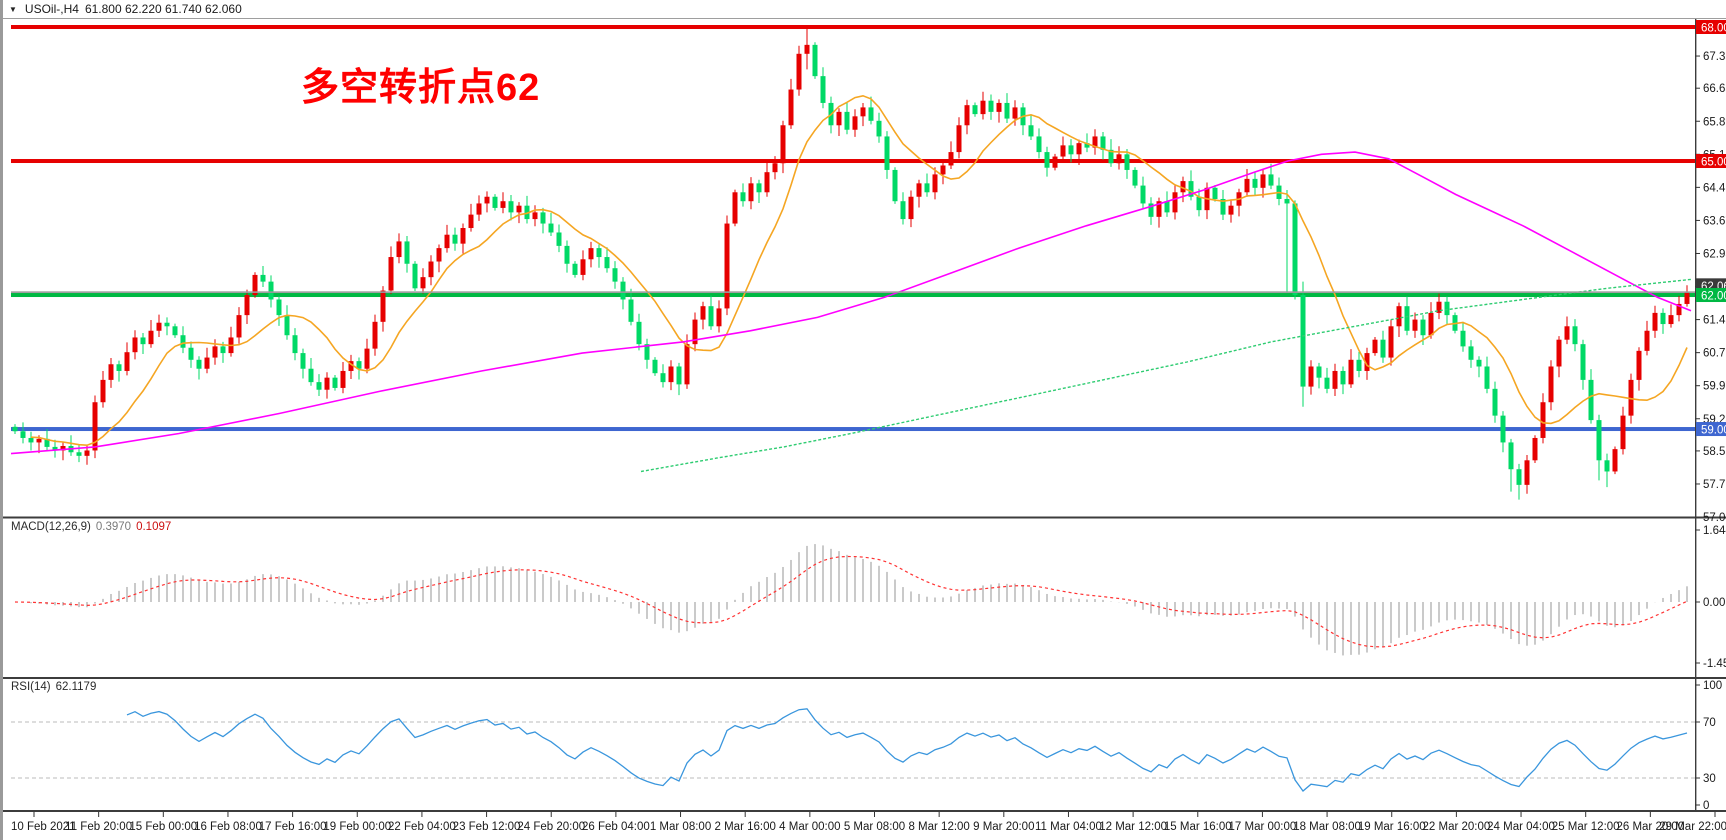 This screenshot has height=840, width=1726. I want to click on time-tick-label: 11 Feb 20:00, so click(98, 827).